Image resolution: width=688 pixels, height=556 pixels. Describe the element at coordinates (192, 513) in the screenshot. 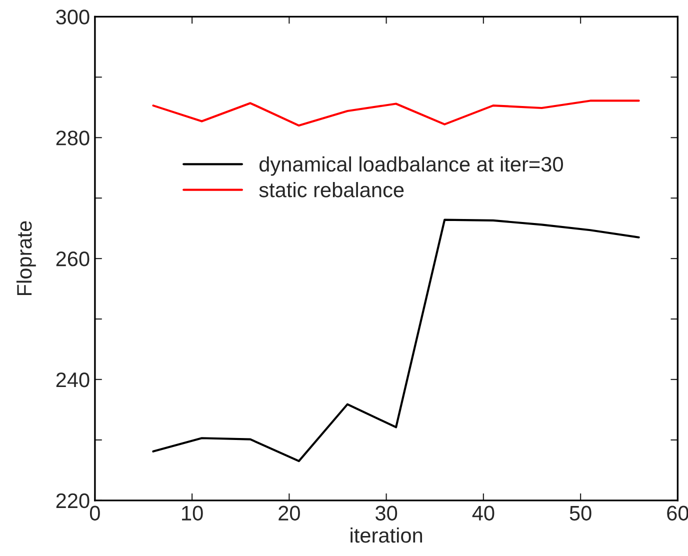

I see `x-tick-label: 10` at that location.